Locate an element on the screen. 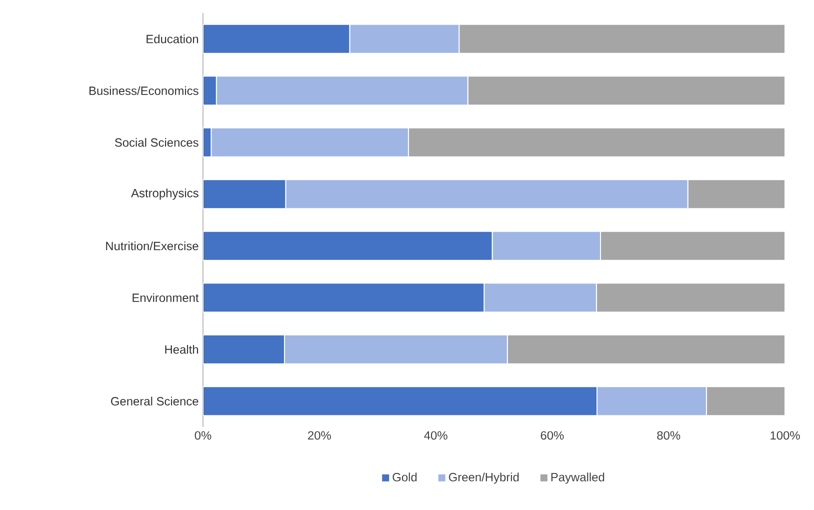 The width and height of the screenshot is (814, 510). y-tick-label: Astrophysics is located at coordinates (164, 194).